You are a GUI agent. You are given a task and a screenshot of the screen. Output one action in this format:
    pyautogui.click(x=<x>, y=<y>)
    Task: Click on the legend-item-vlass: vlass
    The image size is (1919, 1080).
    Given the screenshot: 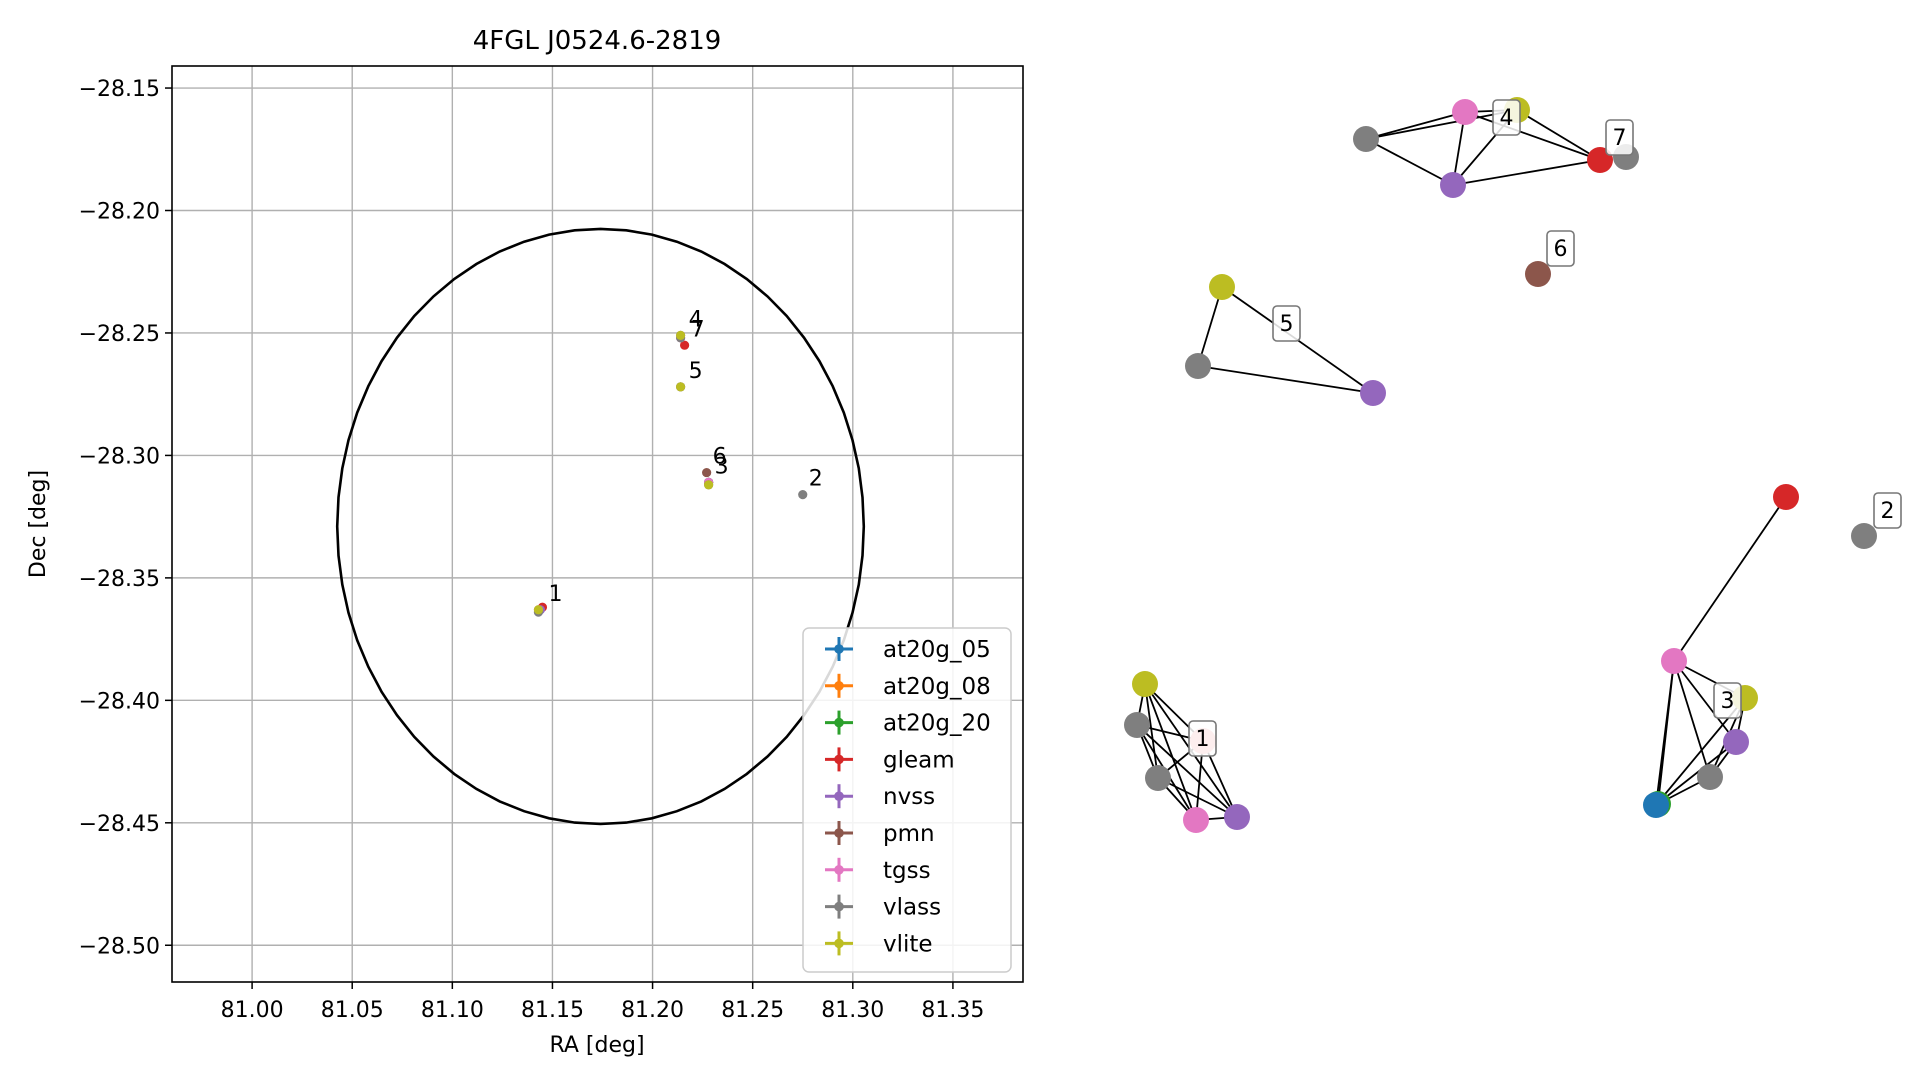 What is the action you would take?
    pyautogui.click(x=883, y=907)
    